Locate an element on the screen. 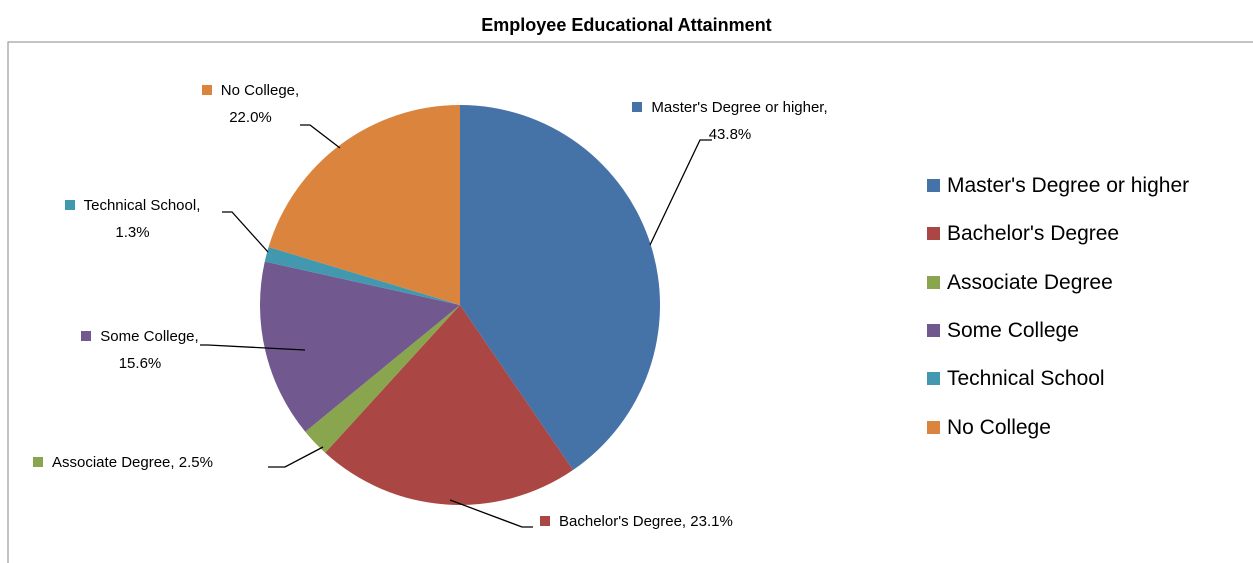 The image size is (1253, 563). legend-item: Technical School is located at coordinates (1016, 379).